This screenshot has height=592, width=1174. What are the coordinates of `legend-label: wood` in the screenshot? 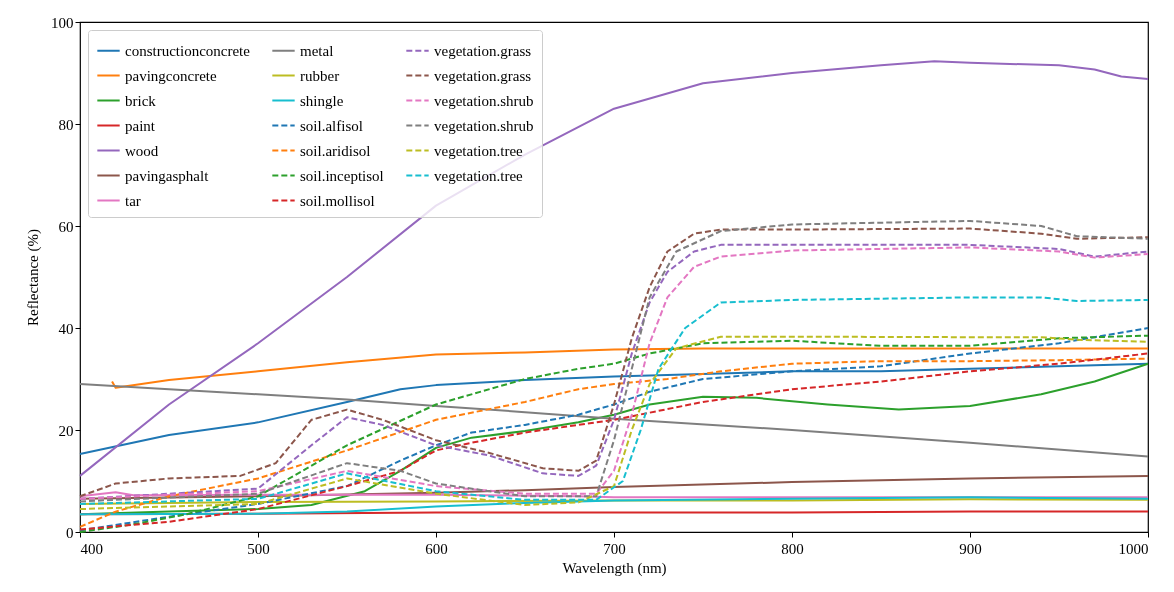 It's located at (142, 150).